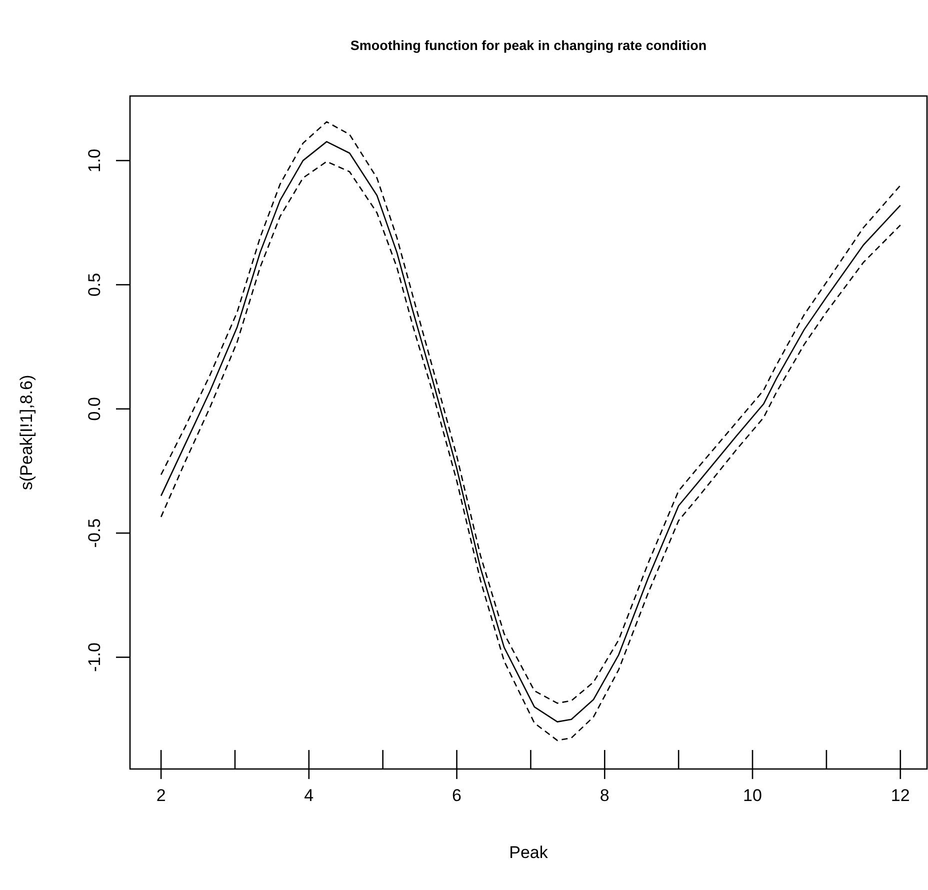 This screenshot has width=928, height=890. Describe the element at coordinates (752, 795) in the screenshot. I see `x-tick-label: 10` at that location.